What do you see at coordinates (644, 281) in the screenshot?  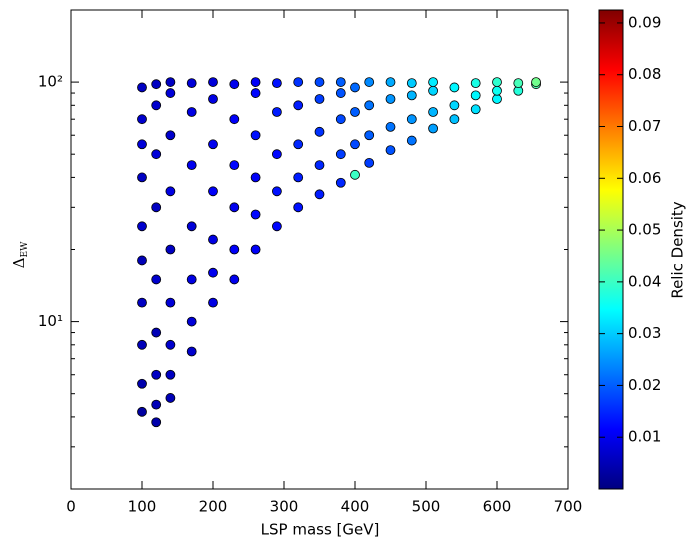 I see `colorbar-tick-label: 0.04` at bounding box center [644, 281].